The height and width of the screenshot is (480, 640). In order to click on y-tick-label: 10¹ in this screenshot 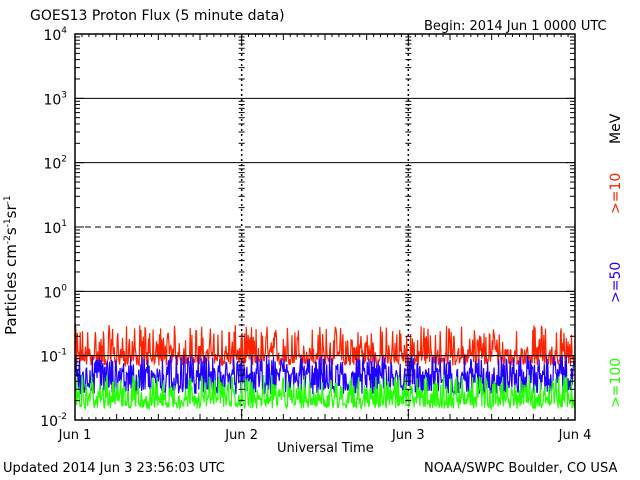, I will do `click(55, 228)`.